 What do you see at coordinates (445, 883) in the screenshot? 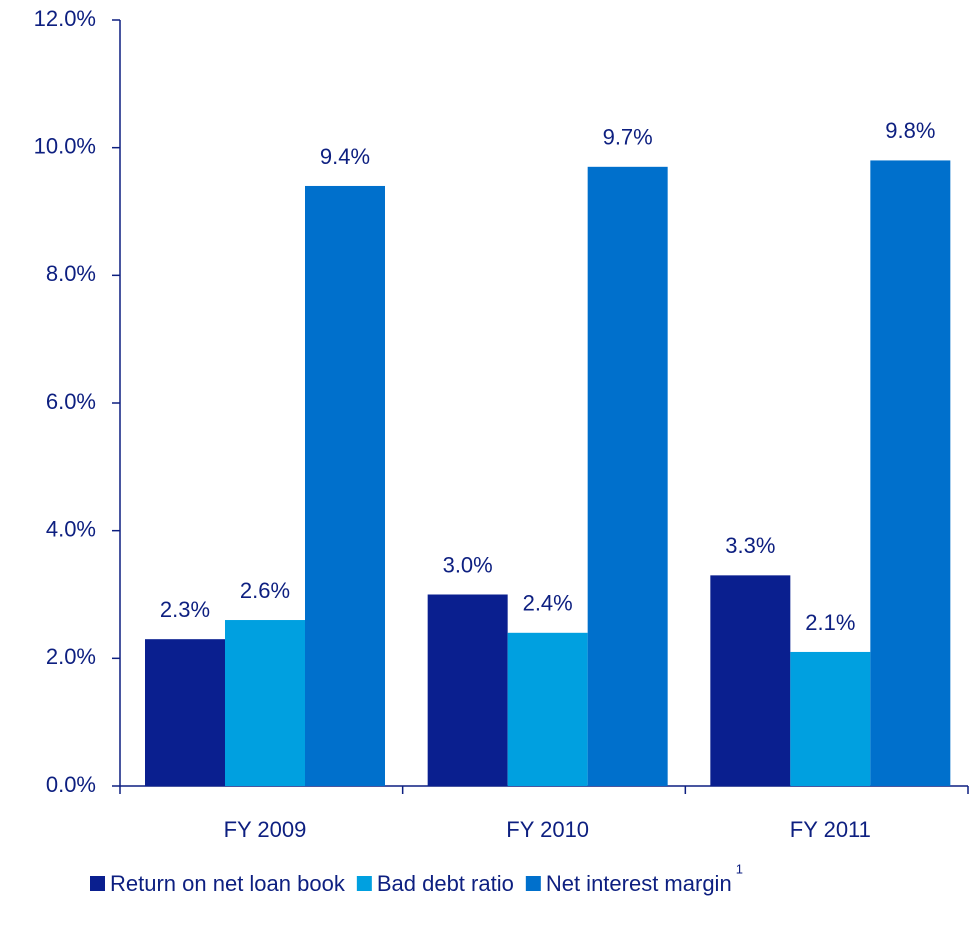
I see `legend-label: Bad debt ratio` at bounding box center [445, 883].